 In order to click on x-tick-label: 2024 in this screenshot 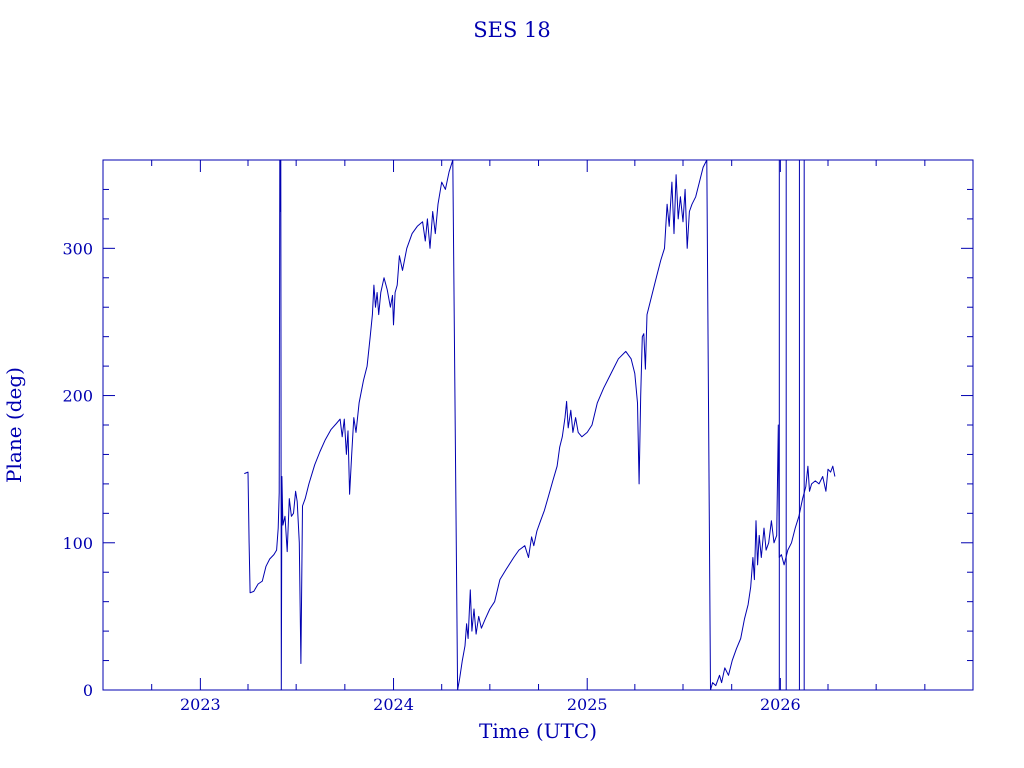, I will do `click(393, 704)`.